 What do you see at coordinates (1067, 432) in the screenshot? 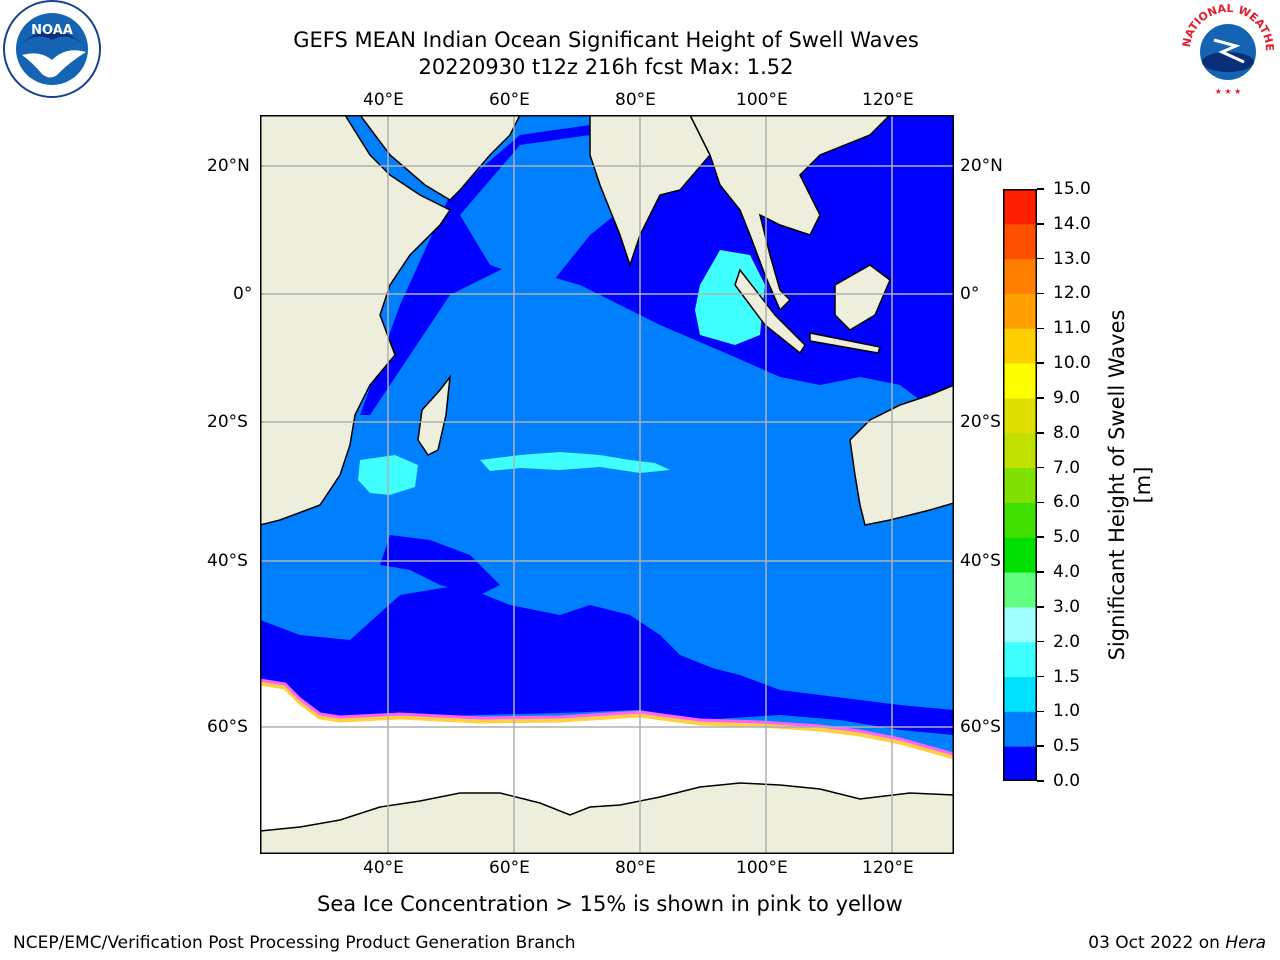
I see `colorbar-tick-label: 8.0` at bounding box center [1067, 432].